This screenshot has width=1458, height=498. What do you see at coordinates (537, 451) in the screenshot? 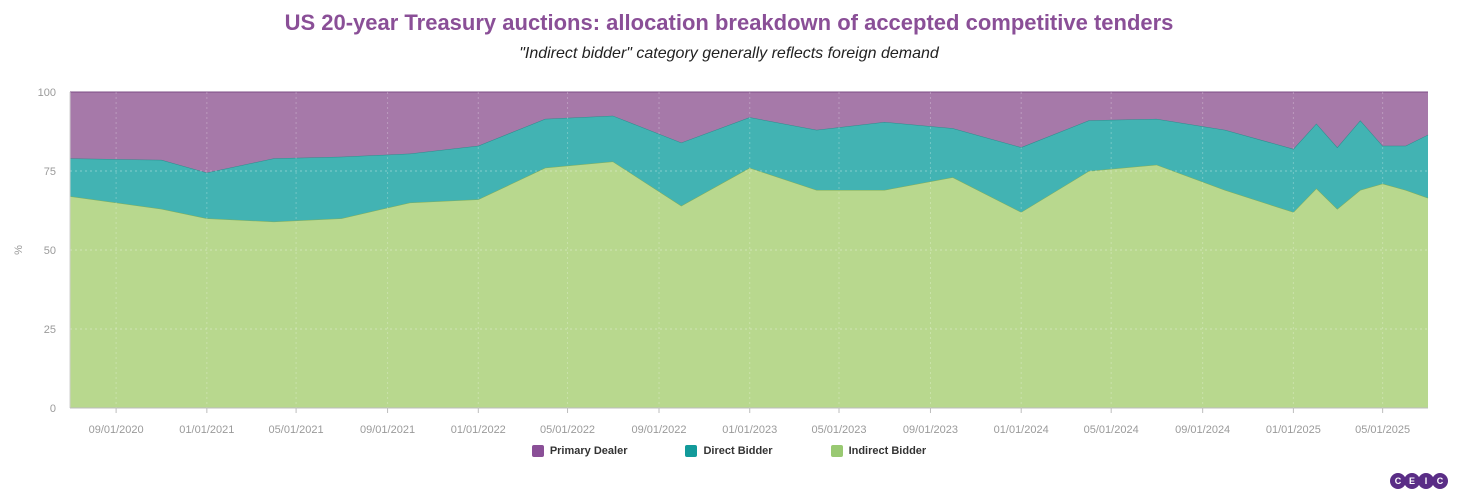
I see `legend-swatch-primary-dealer` at bounding box center [537, 451].